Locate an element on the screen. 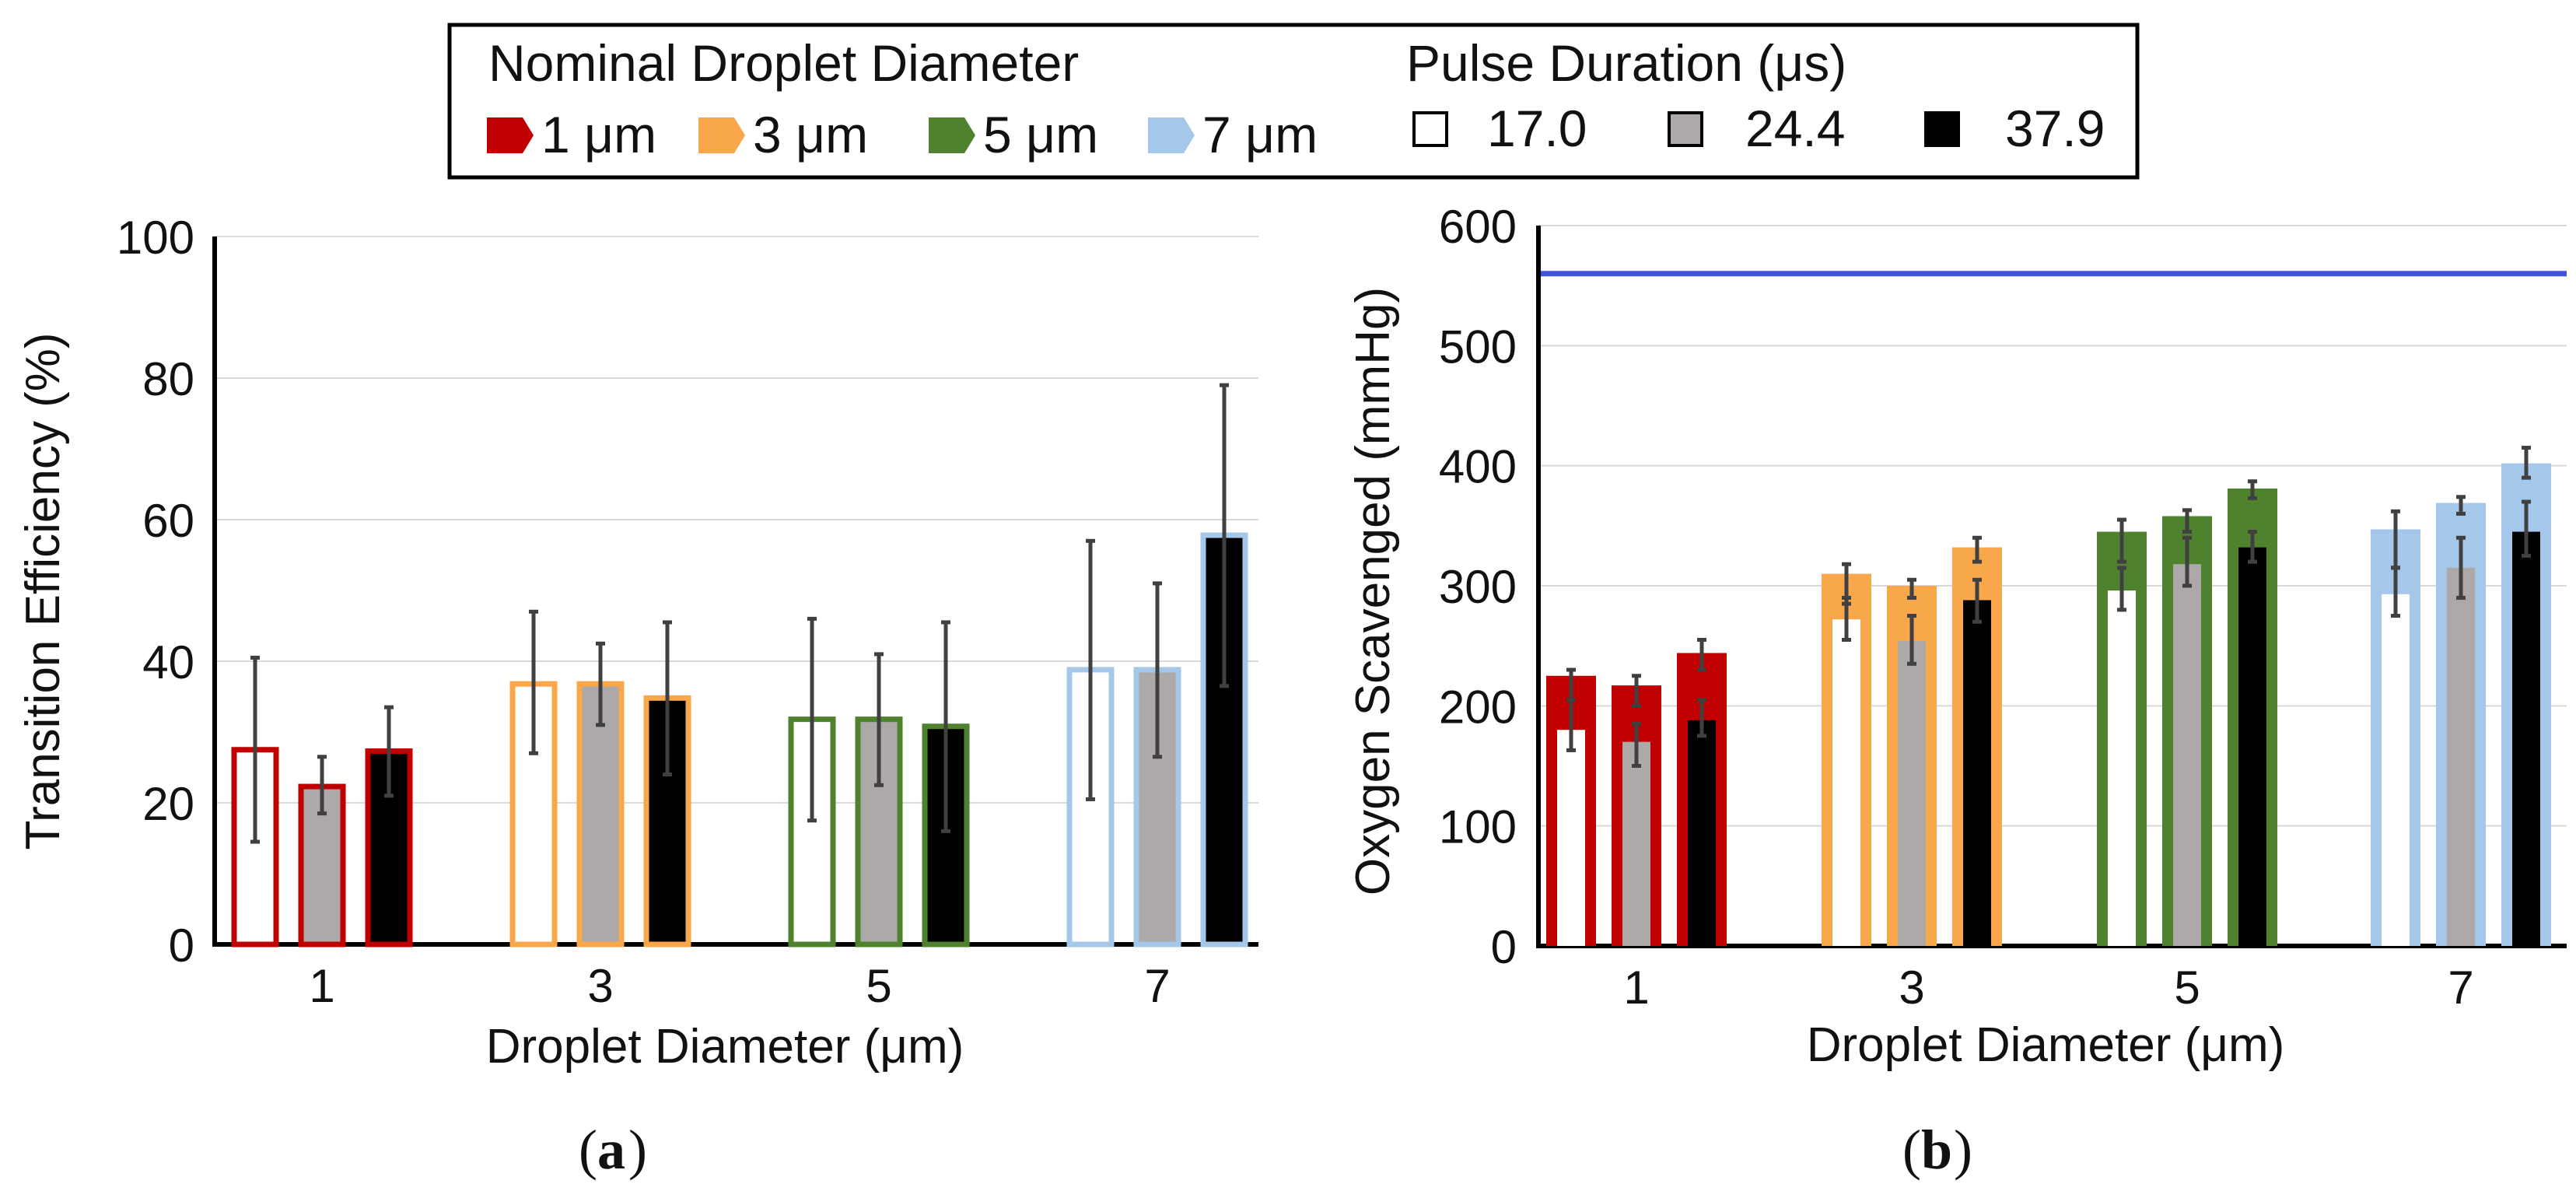 This screenshot has height=1198, width=2576. bar-a-d7-p37.9 is located at coordinates (1224, 740).